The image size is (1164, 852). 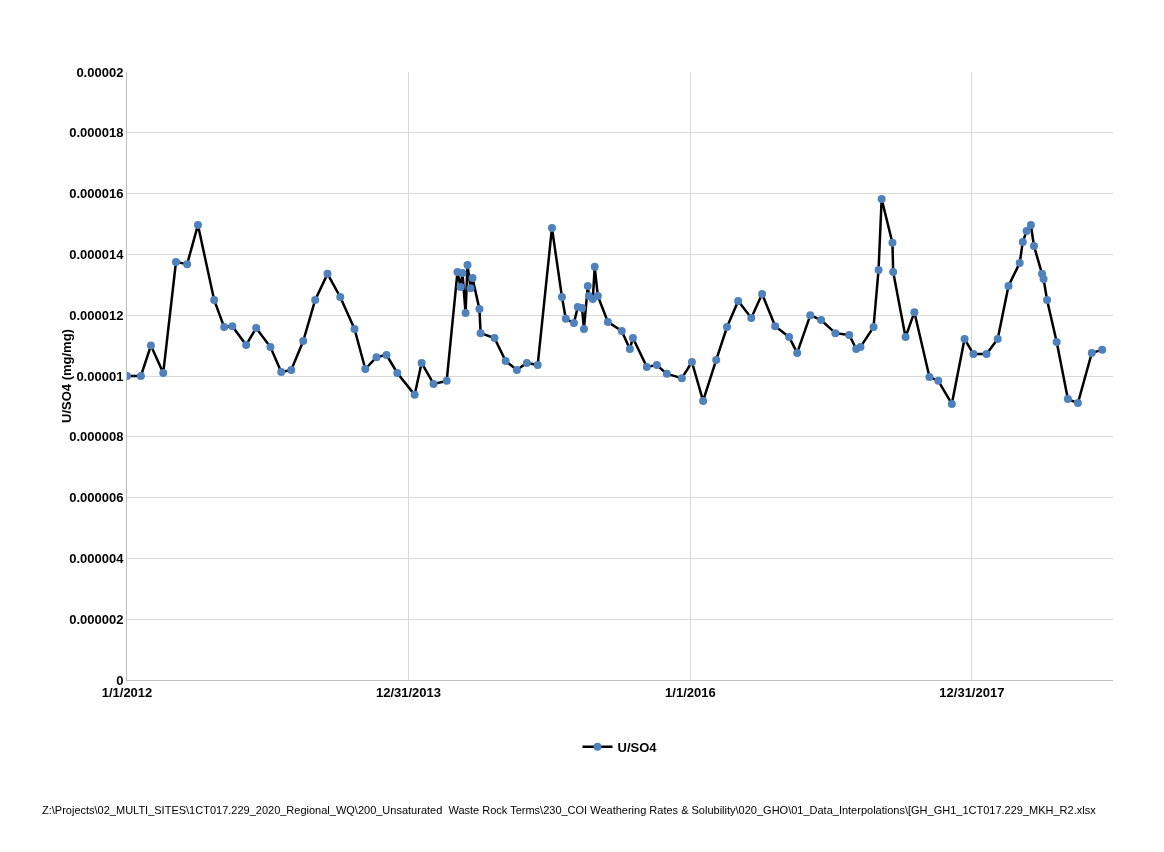 I want to click on y-tick-label: 0.000012, so click(x=96, y=315).